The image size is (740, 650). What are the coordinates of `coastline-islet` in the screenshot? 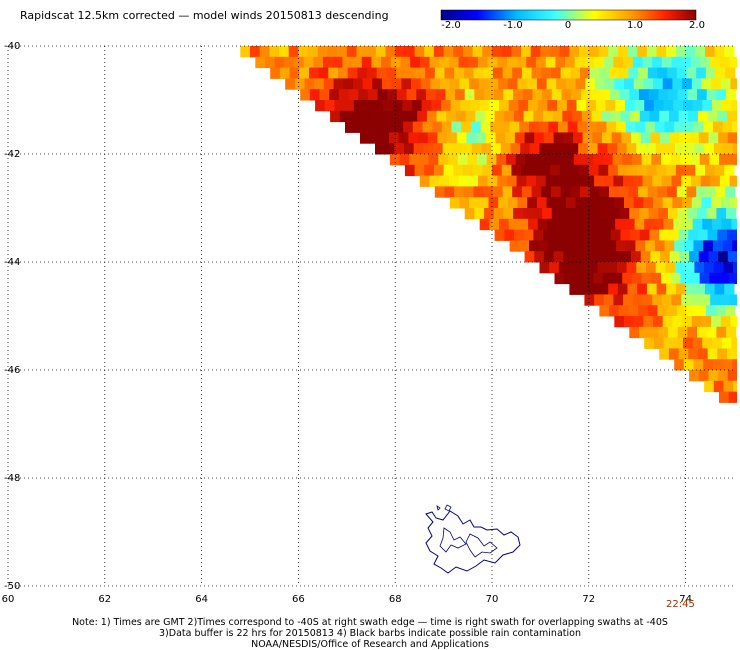 It's located at (438, 508).